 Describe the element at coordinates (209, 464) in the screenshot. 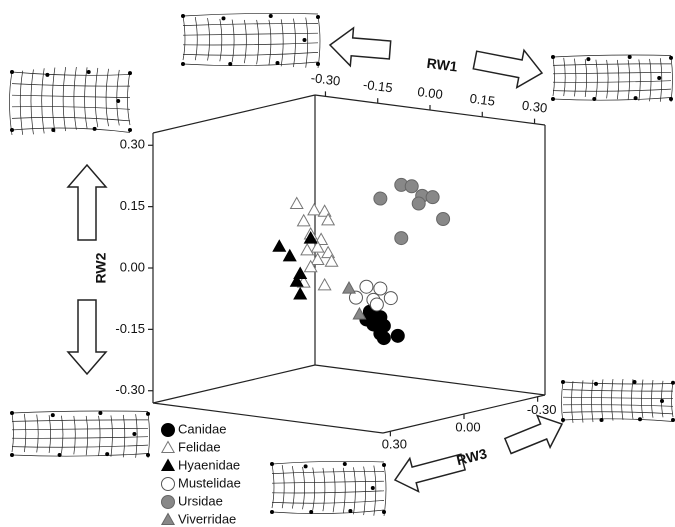

I see `legend-label: Hyaenidae` at that location.